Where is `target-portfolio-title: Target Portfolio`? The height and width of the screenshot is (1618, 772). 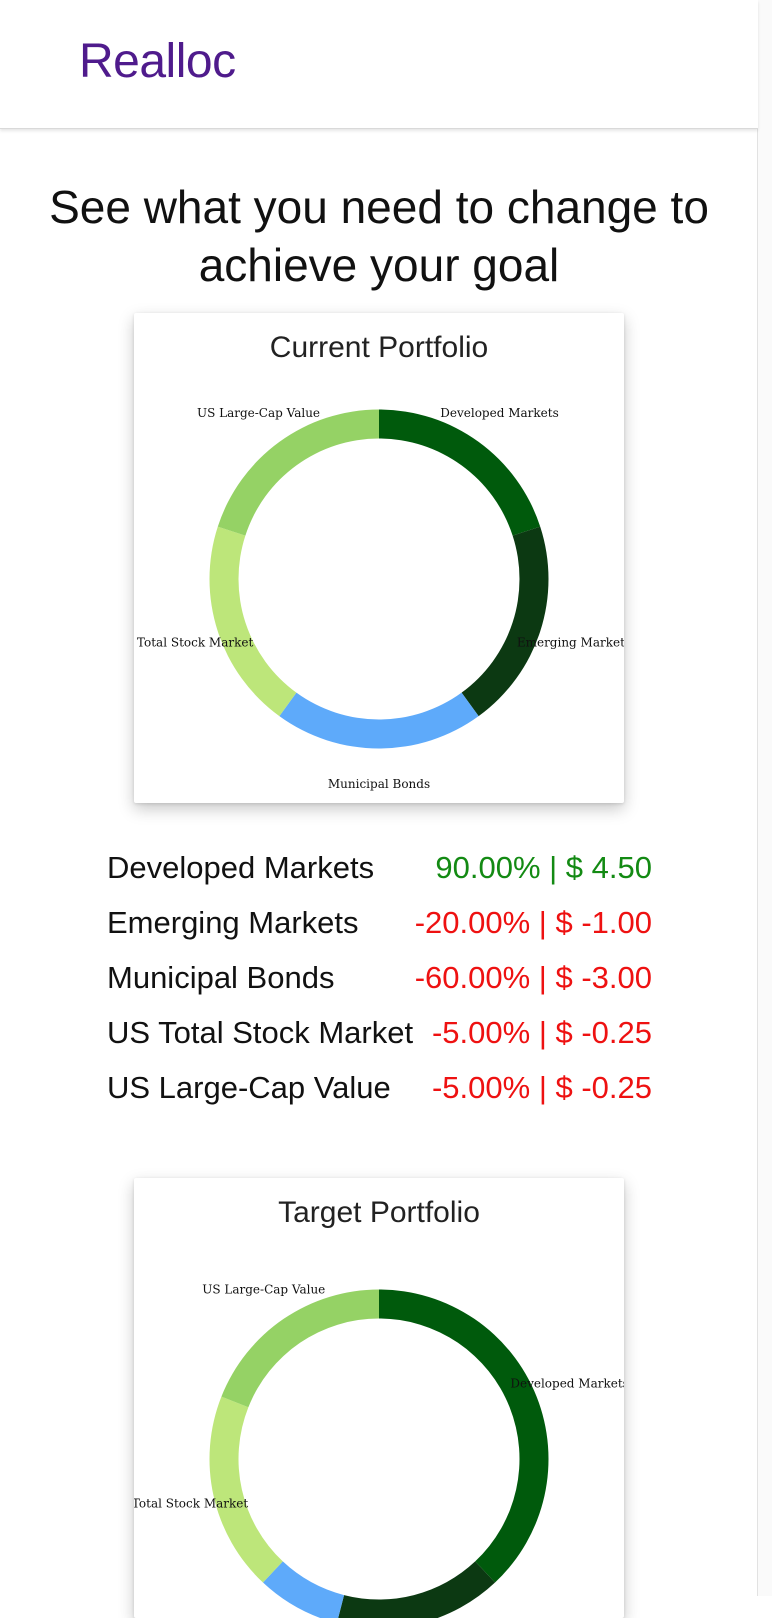
target-portfolio-title: Target Portfolio is located at coordinates (379, 1212).